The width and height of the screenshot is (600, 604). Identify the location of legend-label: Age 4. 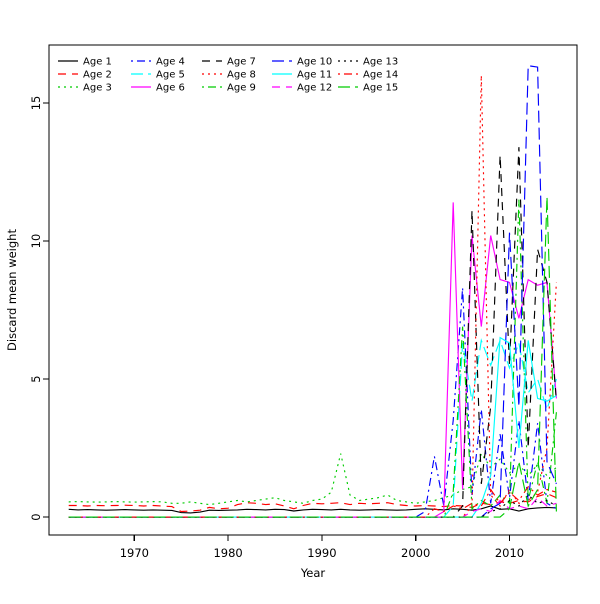
(170, 62).